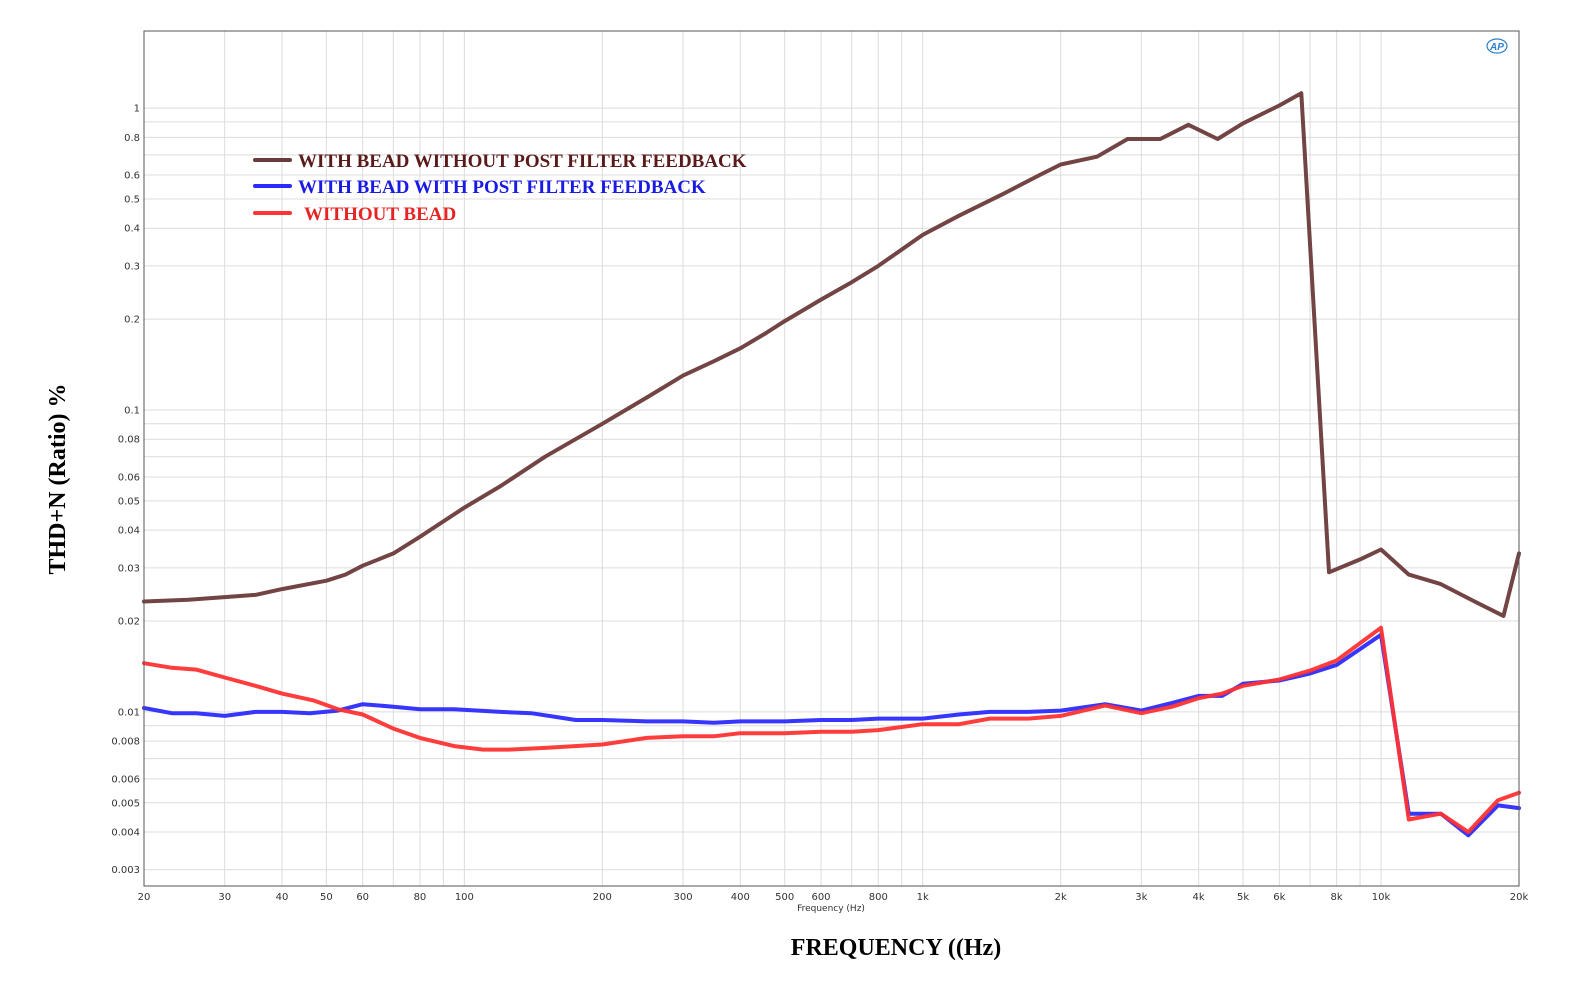 The width and height of the screenshot is (1577, 986). What do you see at coordinates (132, 410) in the screenshot?
I see `y-tick-label: 0.1` at bounding box center [132, 410].